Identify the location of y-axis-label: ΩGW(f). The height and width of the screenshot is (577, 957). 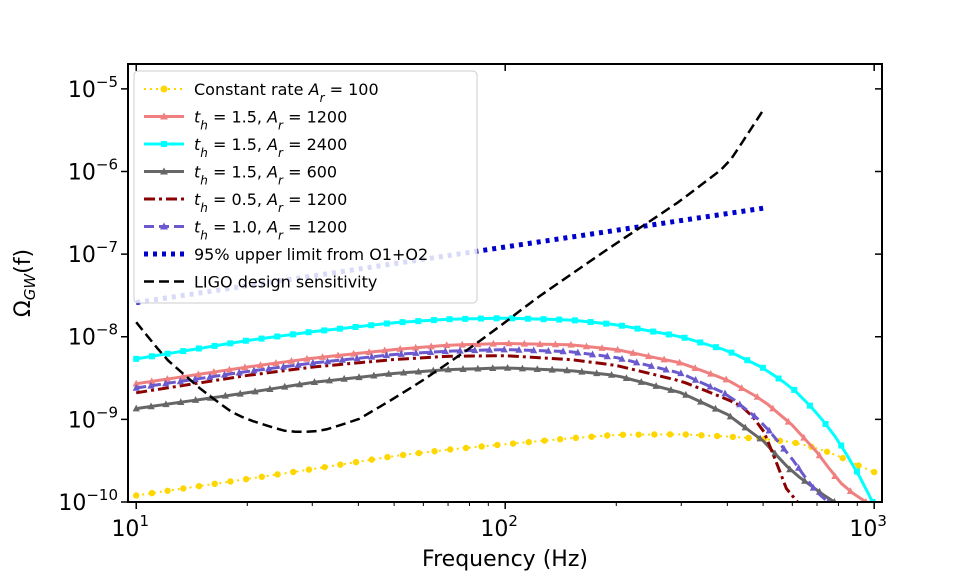
(25, 283).